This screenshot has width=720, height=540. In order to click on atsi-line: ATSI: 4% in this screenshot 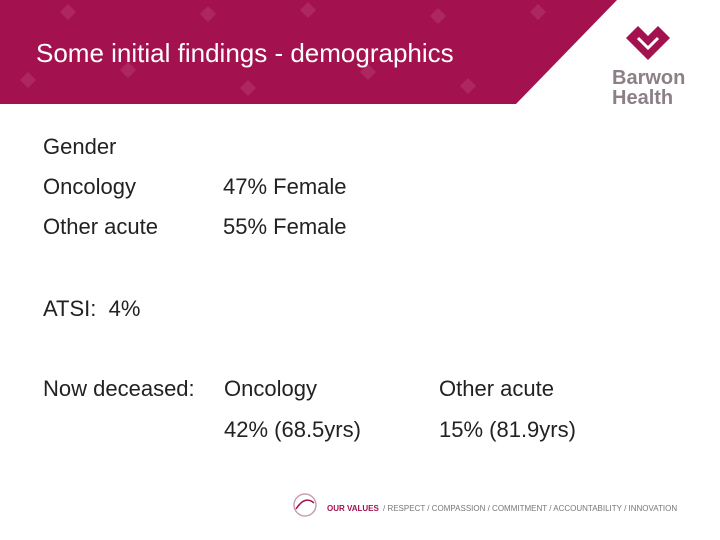, I will do `click(92, 308)`.